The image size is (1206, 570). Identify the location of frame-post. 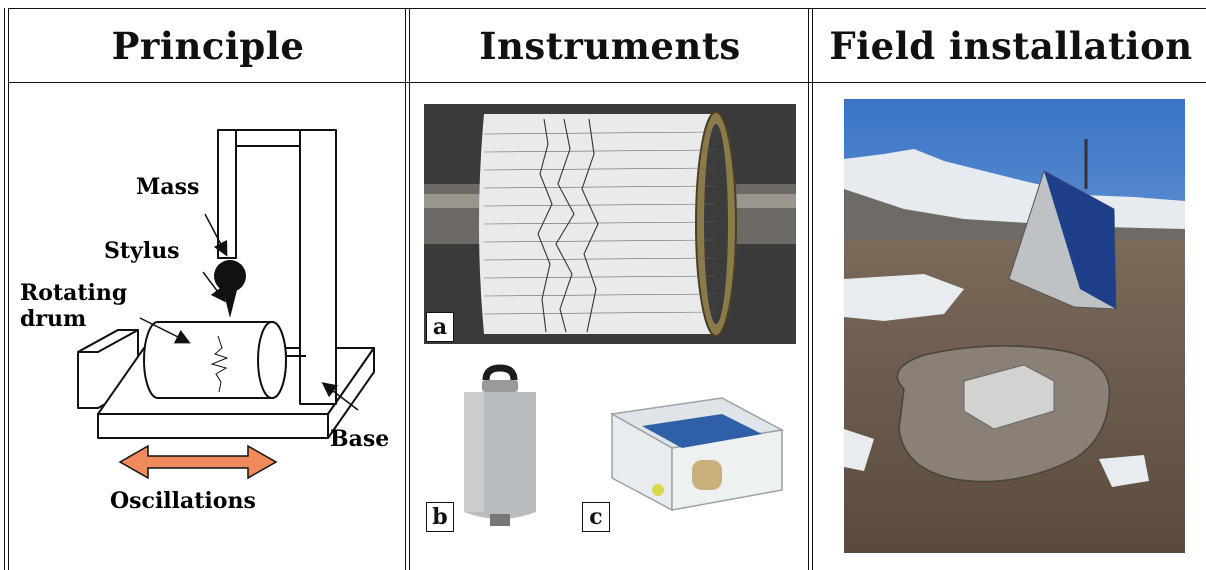
(318, 267).